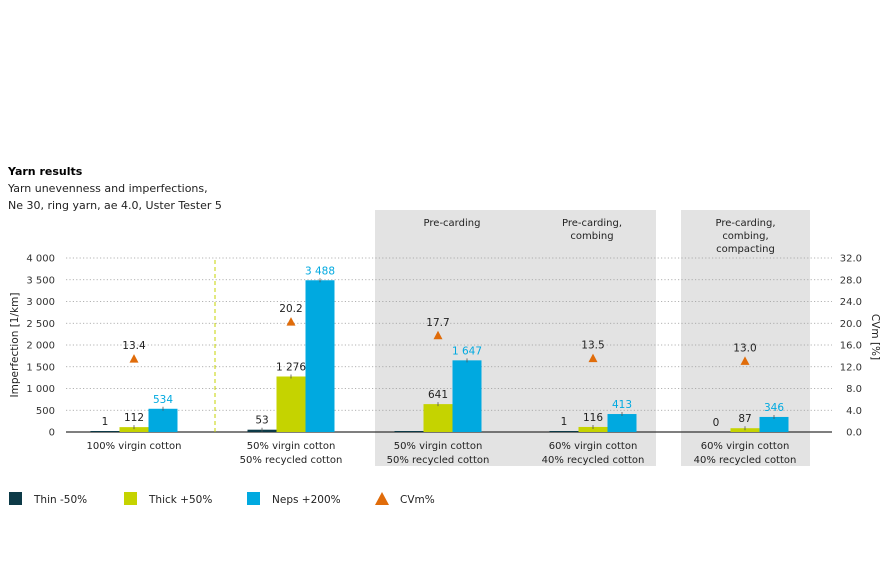  What do you see at coordinates (438, 395) in the screenshot?
I see `data-label: 641` at bounding box center [438, 395].